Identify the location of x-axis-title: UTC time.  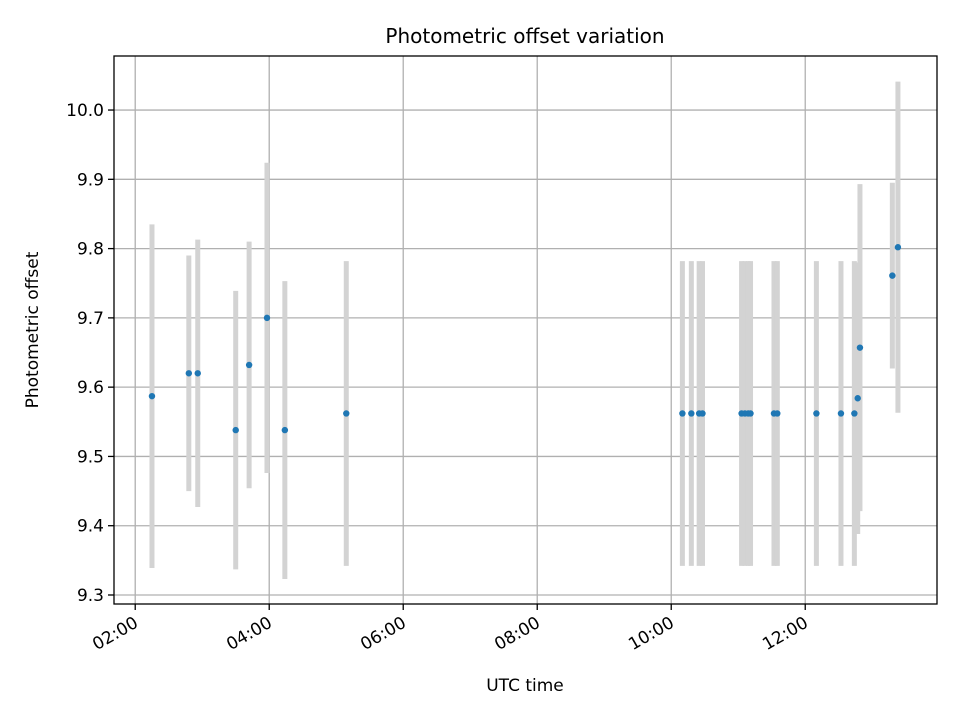
(525, 686).